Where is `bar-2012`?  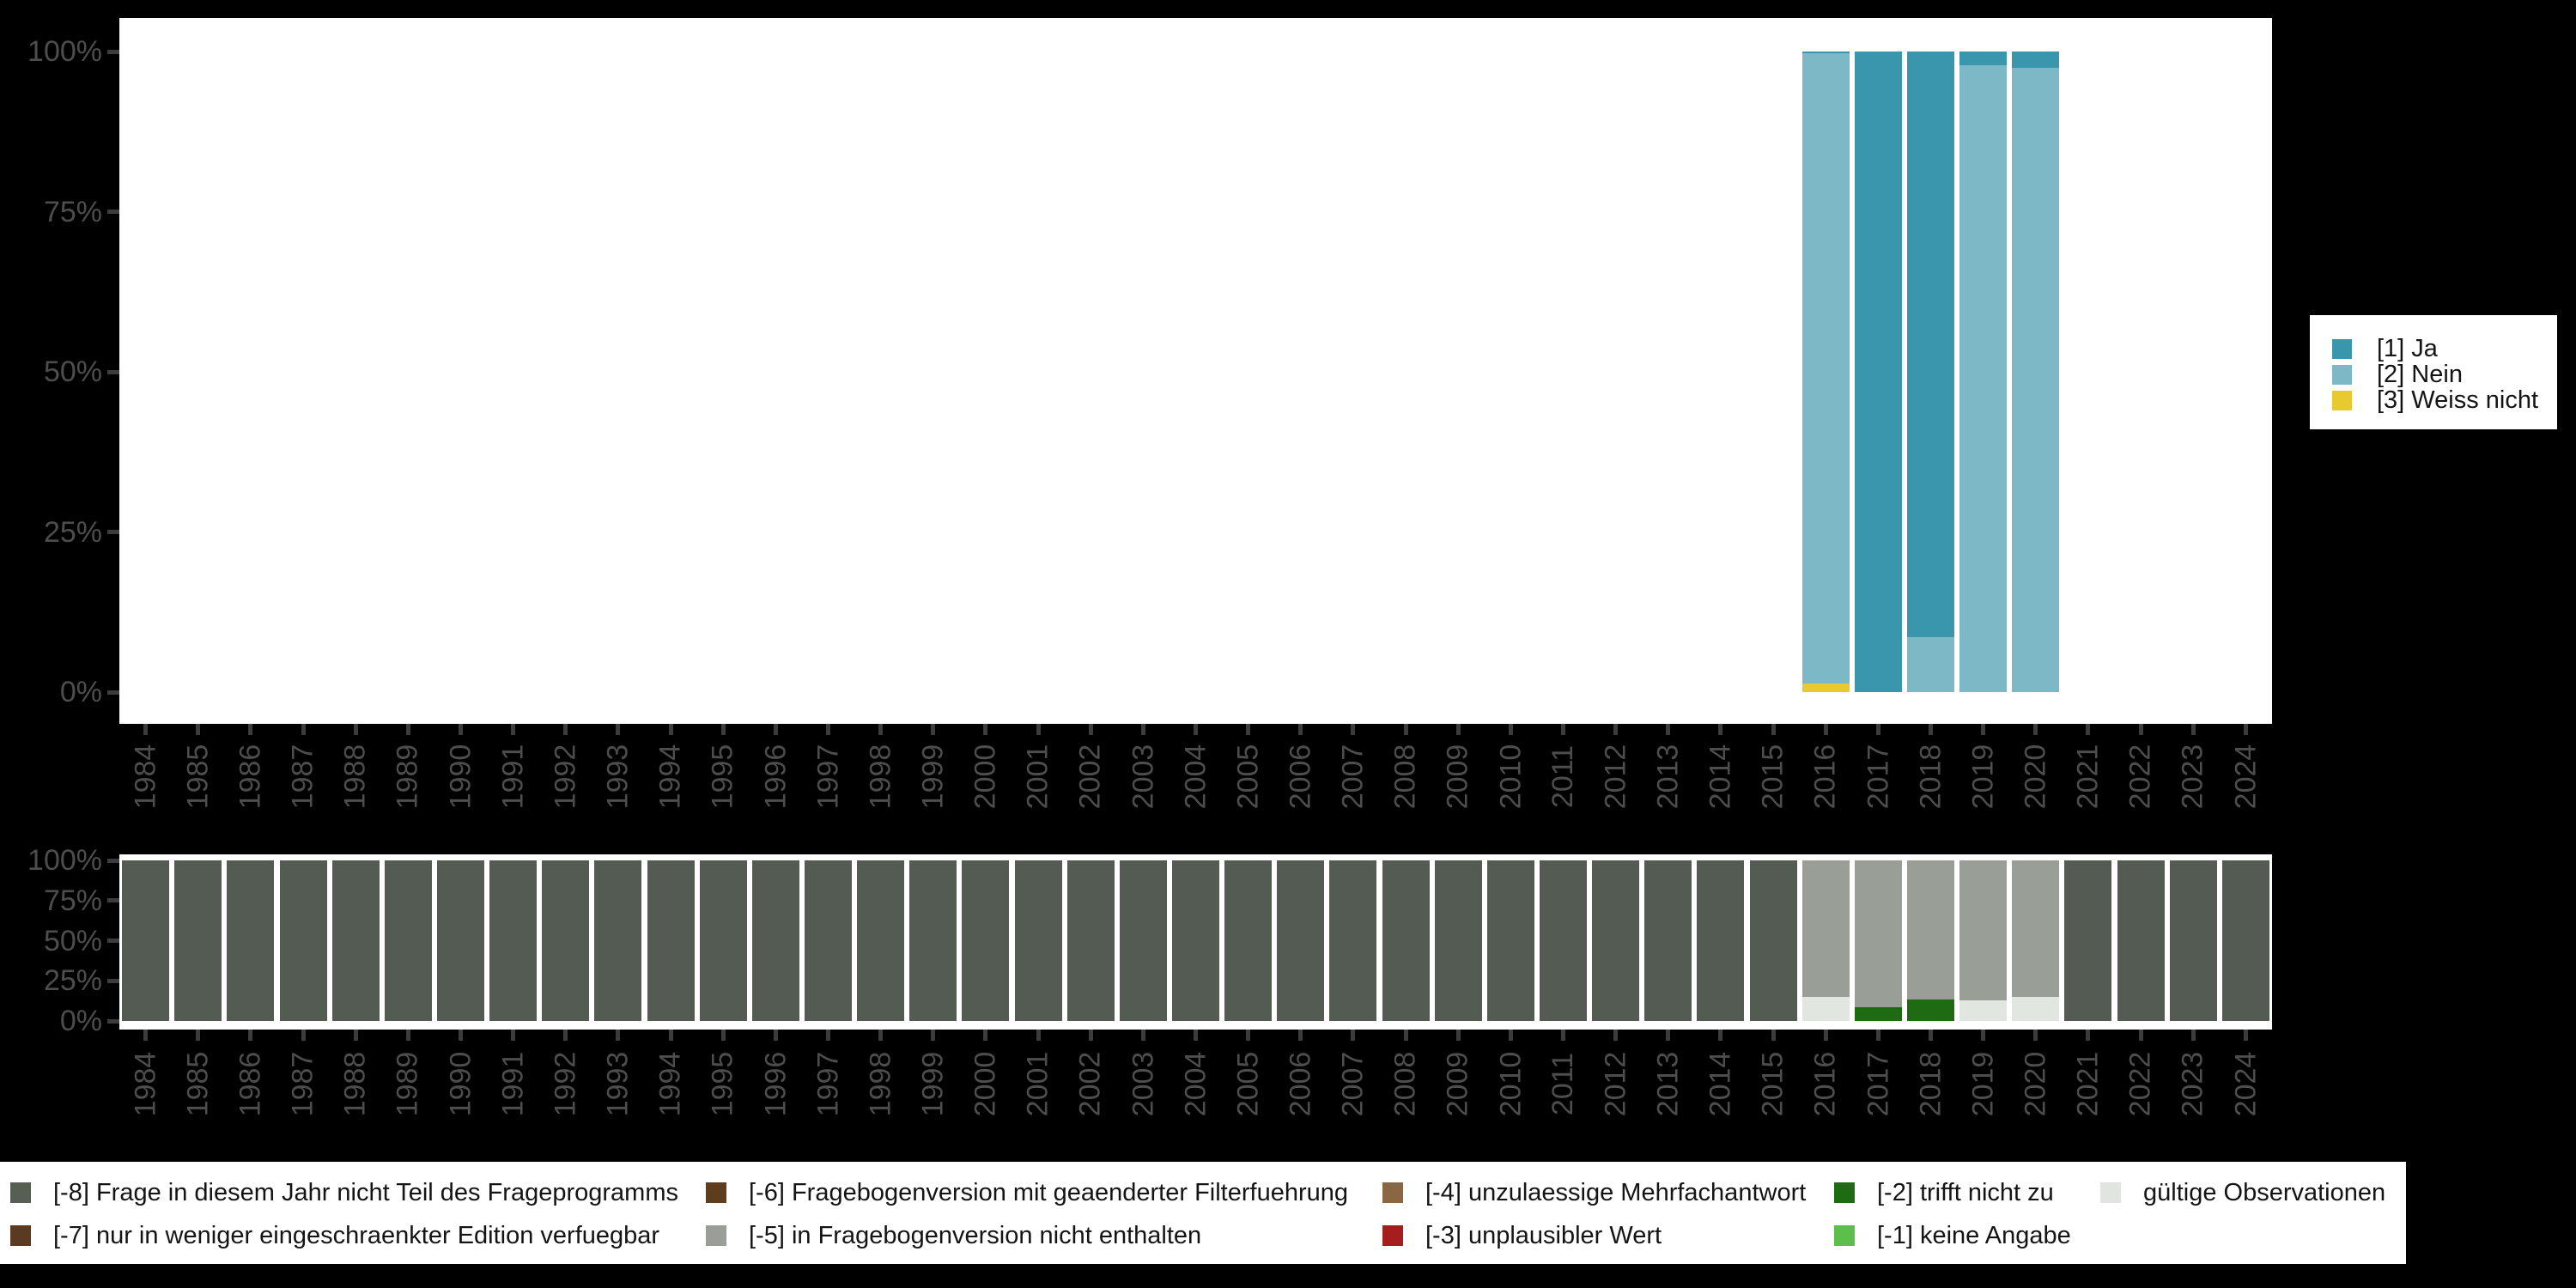 bar-2012 is located at coordinates (1616, 940).